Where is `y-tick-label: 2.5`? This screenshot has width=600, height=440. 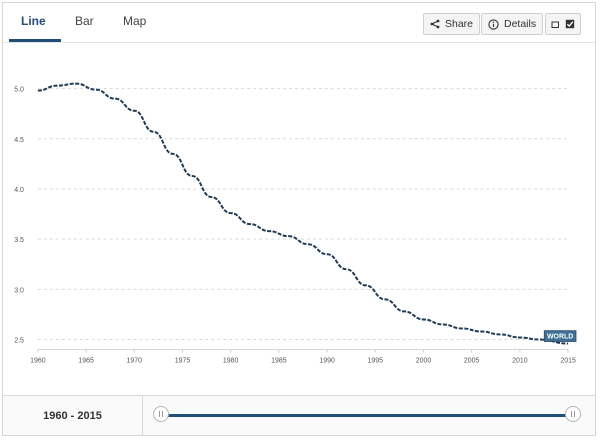
y-tick-label: 2.5 is located at coordinates (19, 341).